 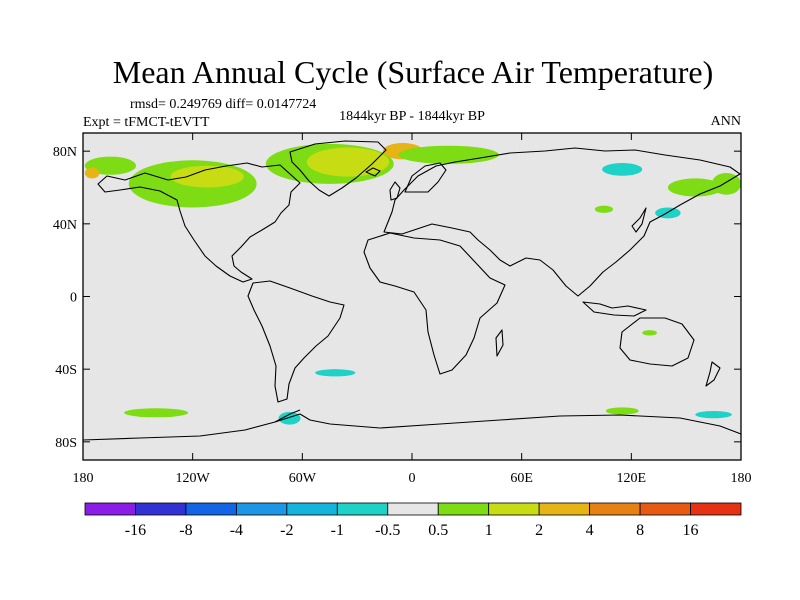 I want to click on coast-japan, so click(x=639, y=220).